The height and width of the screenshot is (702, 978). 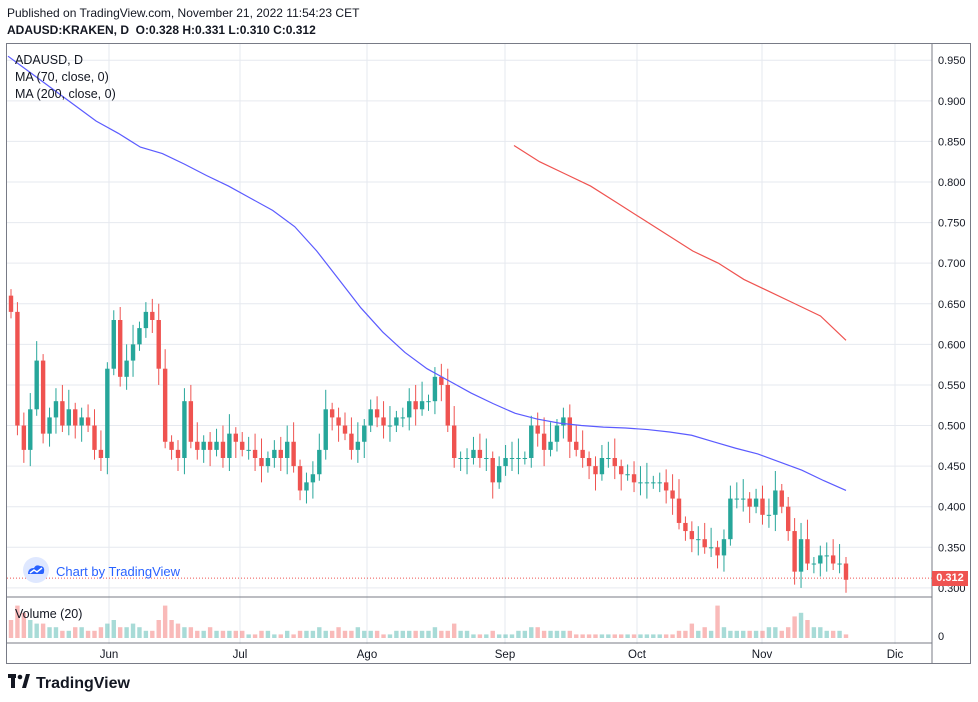 I want to click on legend-ma70: MA (70, close, 0), so click(x=62, y=77).